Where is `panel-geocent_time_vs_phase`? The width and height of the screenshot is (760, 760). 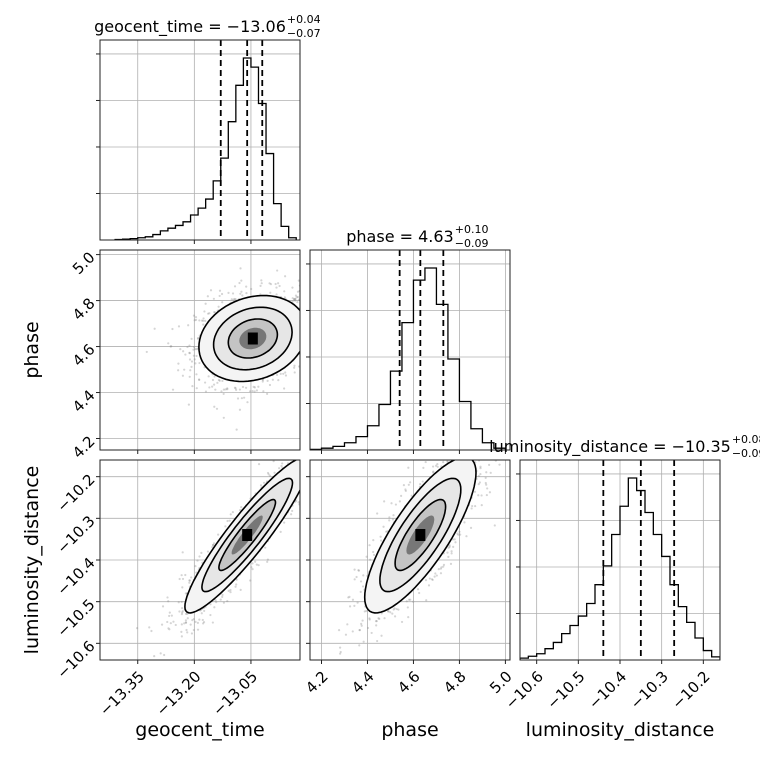
panel-geocent_time_vs_phase is located at coordinates (216, 351).